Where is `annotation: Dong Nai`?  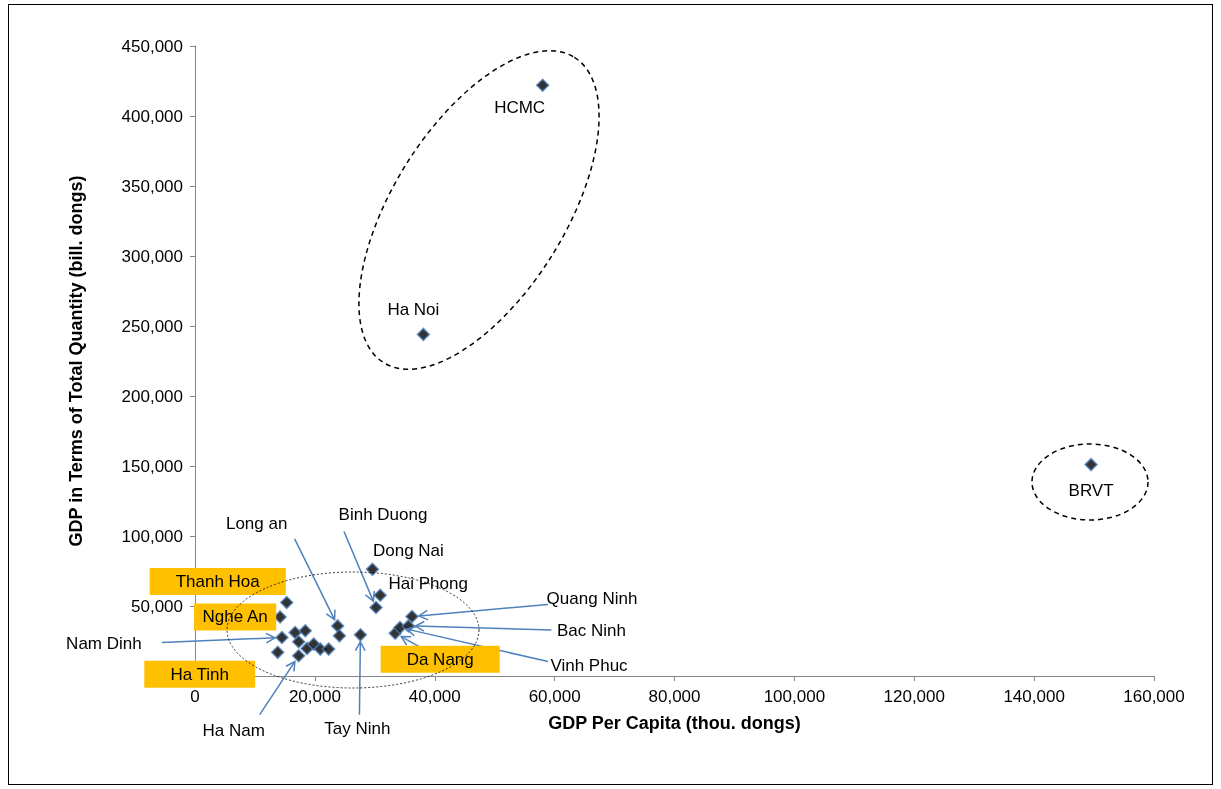
annotation: Dong Nai is located at coordinates (408, 550).